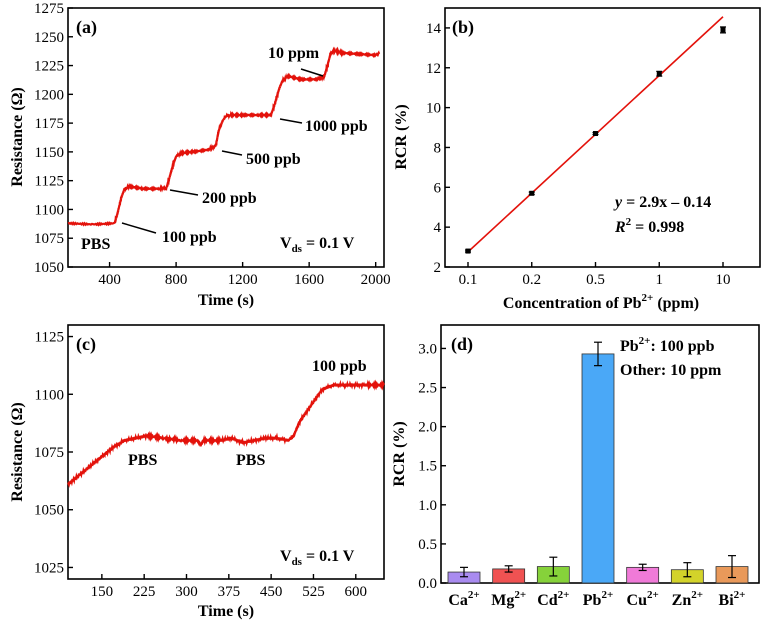 This screenshot has width=773, height=635. What do you see at coordinates (438, 188) in the screenshot?
I see `panel-b-ytick-label: 6` at bounding box center [438, 188].